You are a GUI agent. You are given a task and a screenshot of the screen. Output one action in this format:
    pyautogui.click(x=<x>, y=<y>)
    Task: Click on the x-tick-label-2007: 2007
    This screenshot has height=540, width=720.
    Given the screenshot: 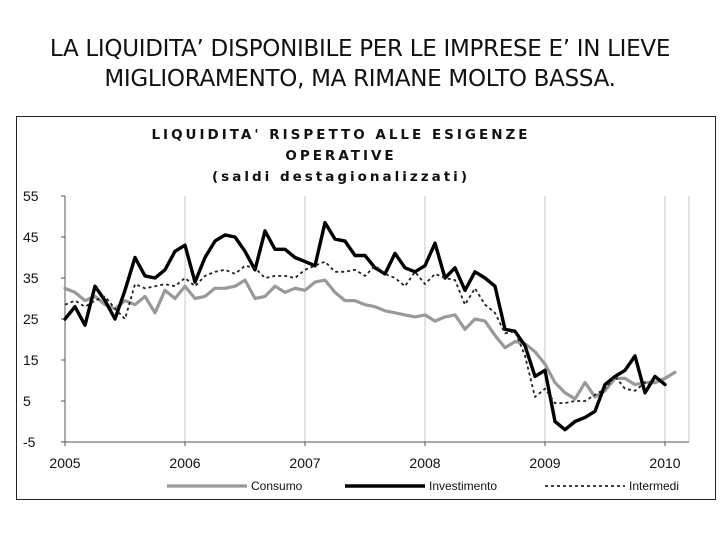 What is the action you would take?
    pyautogui.click(x=304, y=463)
    